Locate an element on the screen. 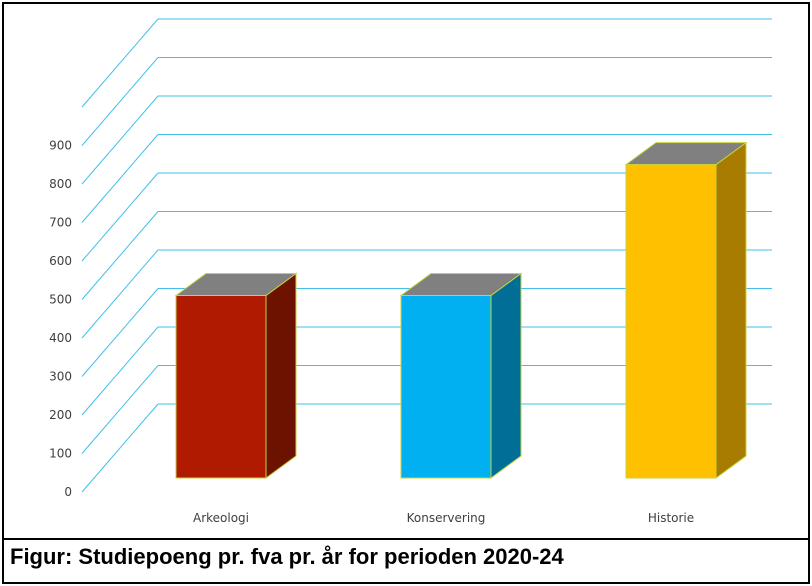 Image resolution: width=812 pixels, height=586 pixels. y-tick-label: 600 is located at coordinates (60, 261).